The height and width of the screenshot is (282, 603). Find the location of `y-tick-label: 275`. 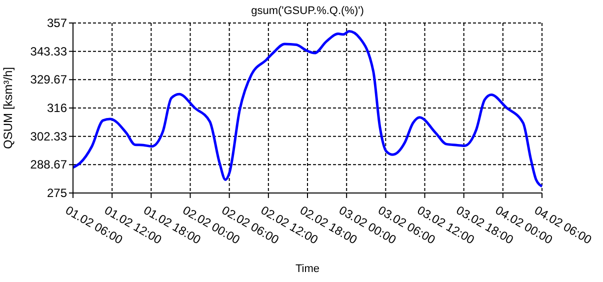

y-tick-label: 275 is located at coordinates (57, 193).